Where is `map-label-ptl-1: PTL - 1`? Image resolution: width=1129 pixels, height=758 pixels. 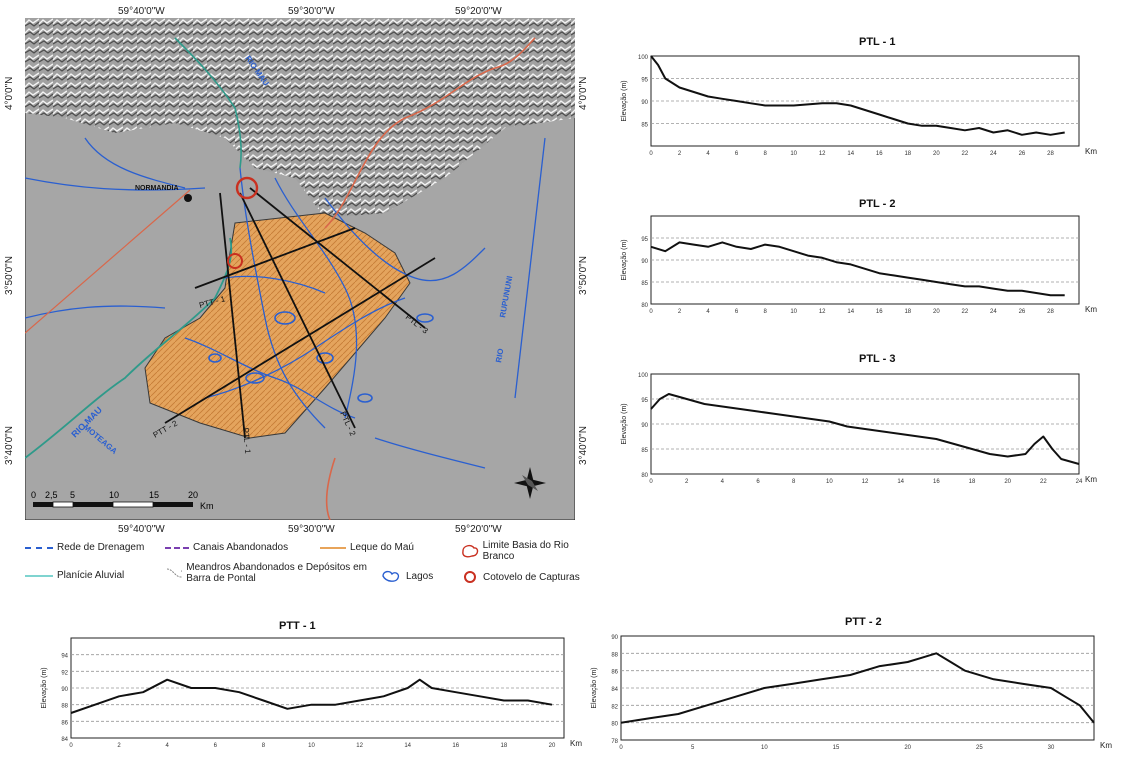 map-label-ptl-1: PTL - 1 is located at coordinates (246, 440).